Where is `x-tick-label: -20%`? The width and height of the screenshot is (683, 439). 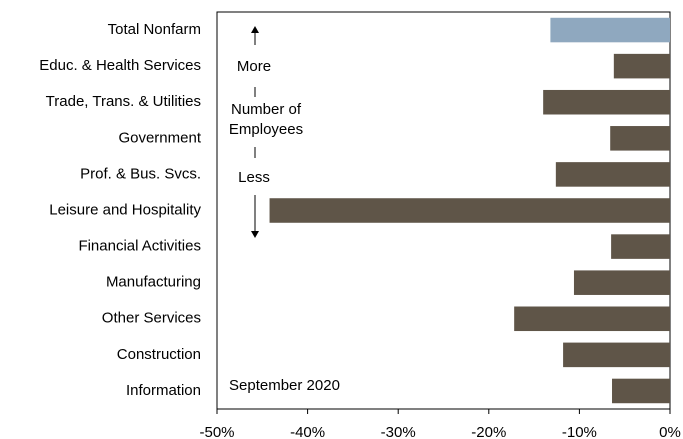 x-tick-label: -20% is located at coordinates (488, 431).